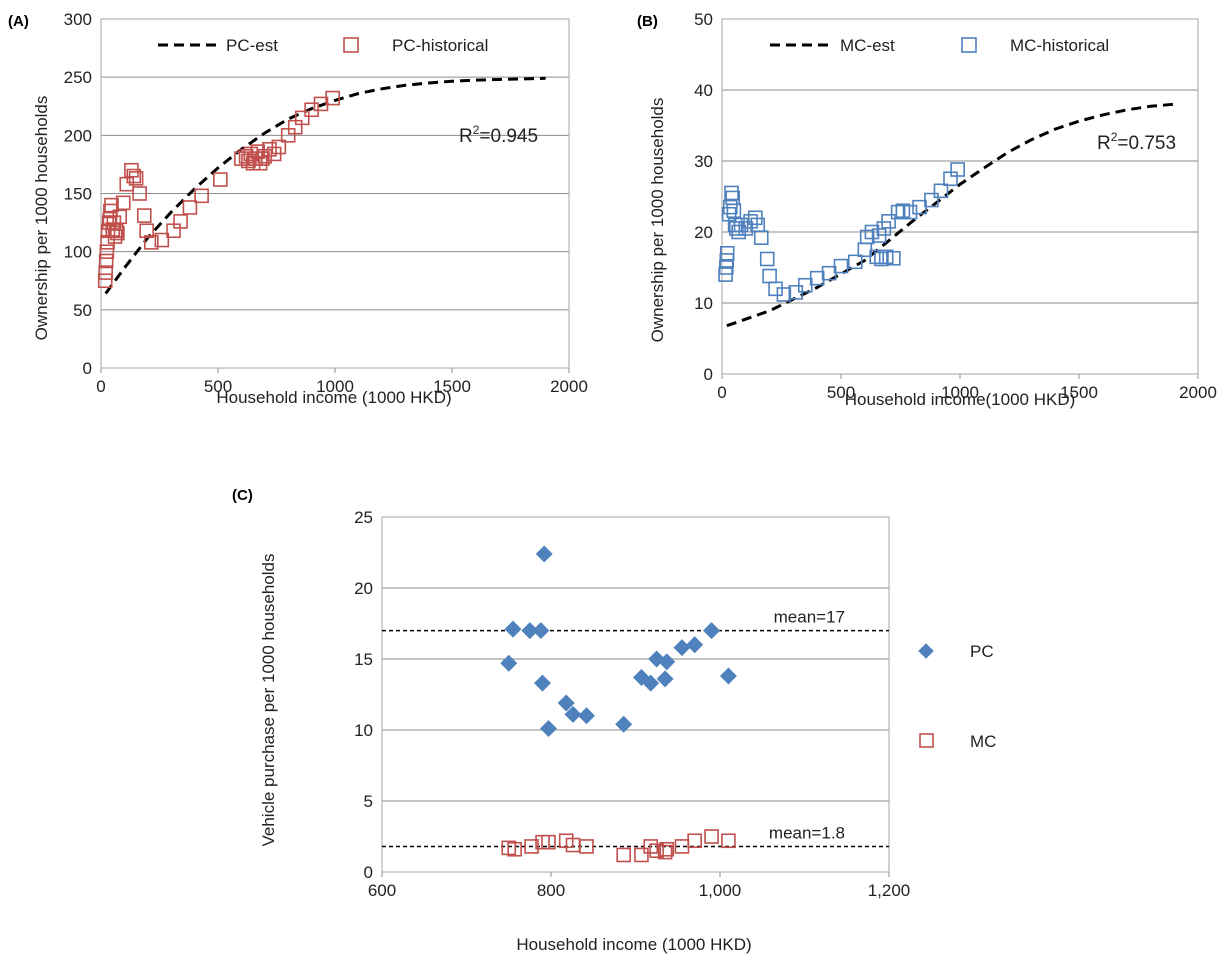  I want to click on y-tick-label: 200, so click(78, 135).